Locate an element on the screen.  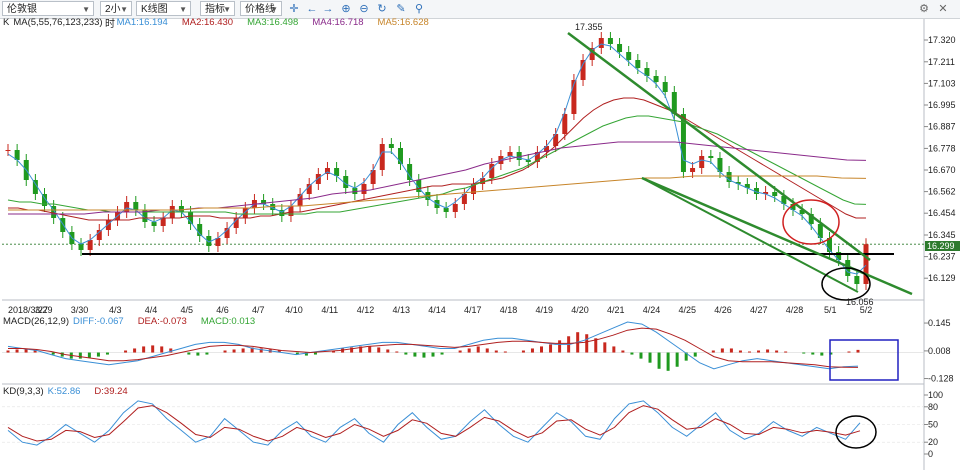
x-tick-label: 4/12 is located at coordinates (366, 310).